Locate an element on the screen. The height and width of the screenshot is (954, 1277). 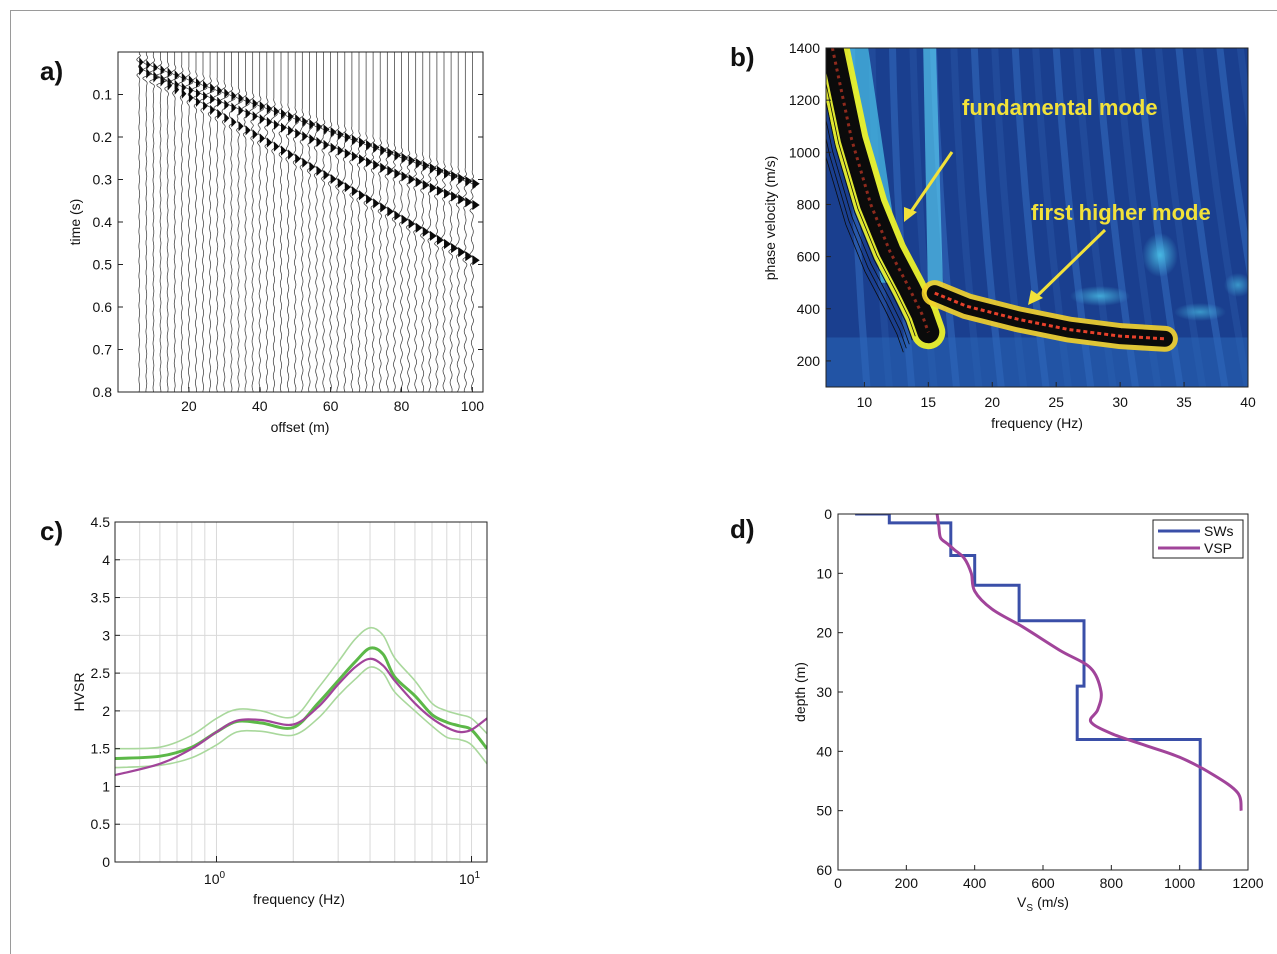
legend-box is located at coordinates (1198, 539).